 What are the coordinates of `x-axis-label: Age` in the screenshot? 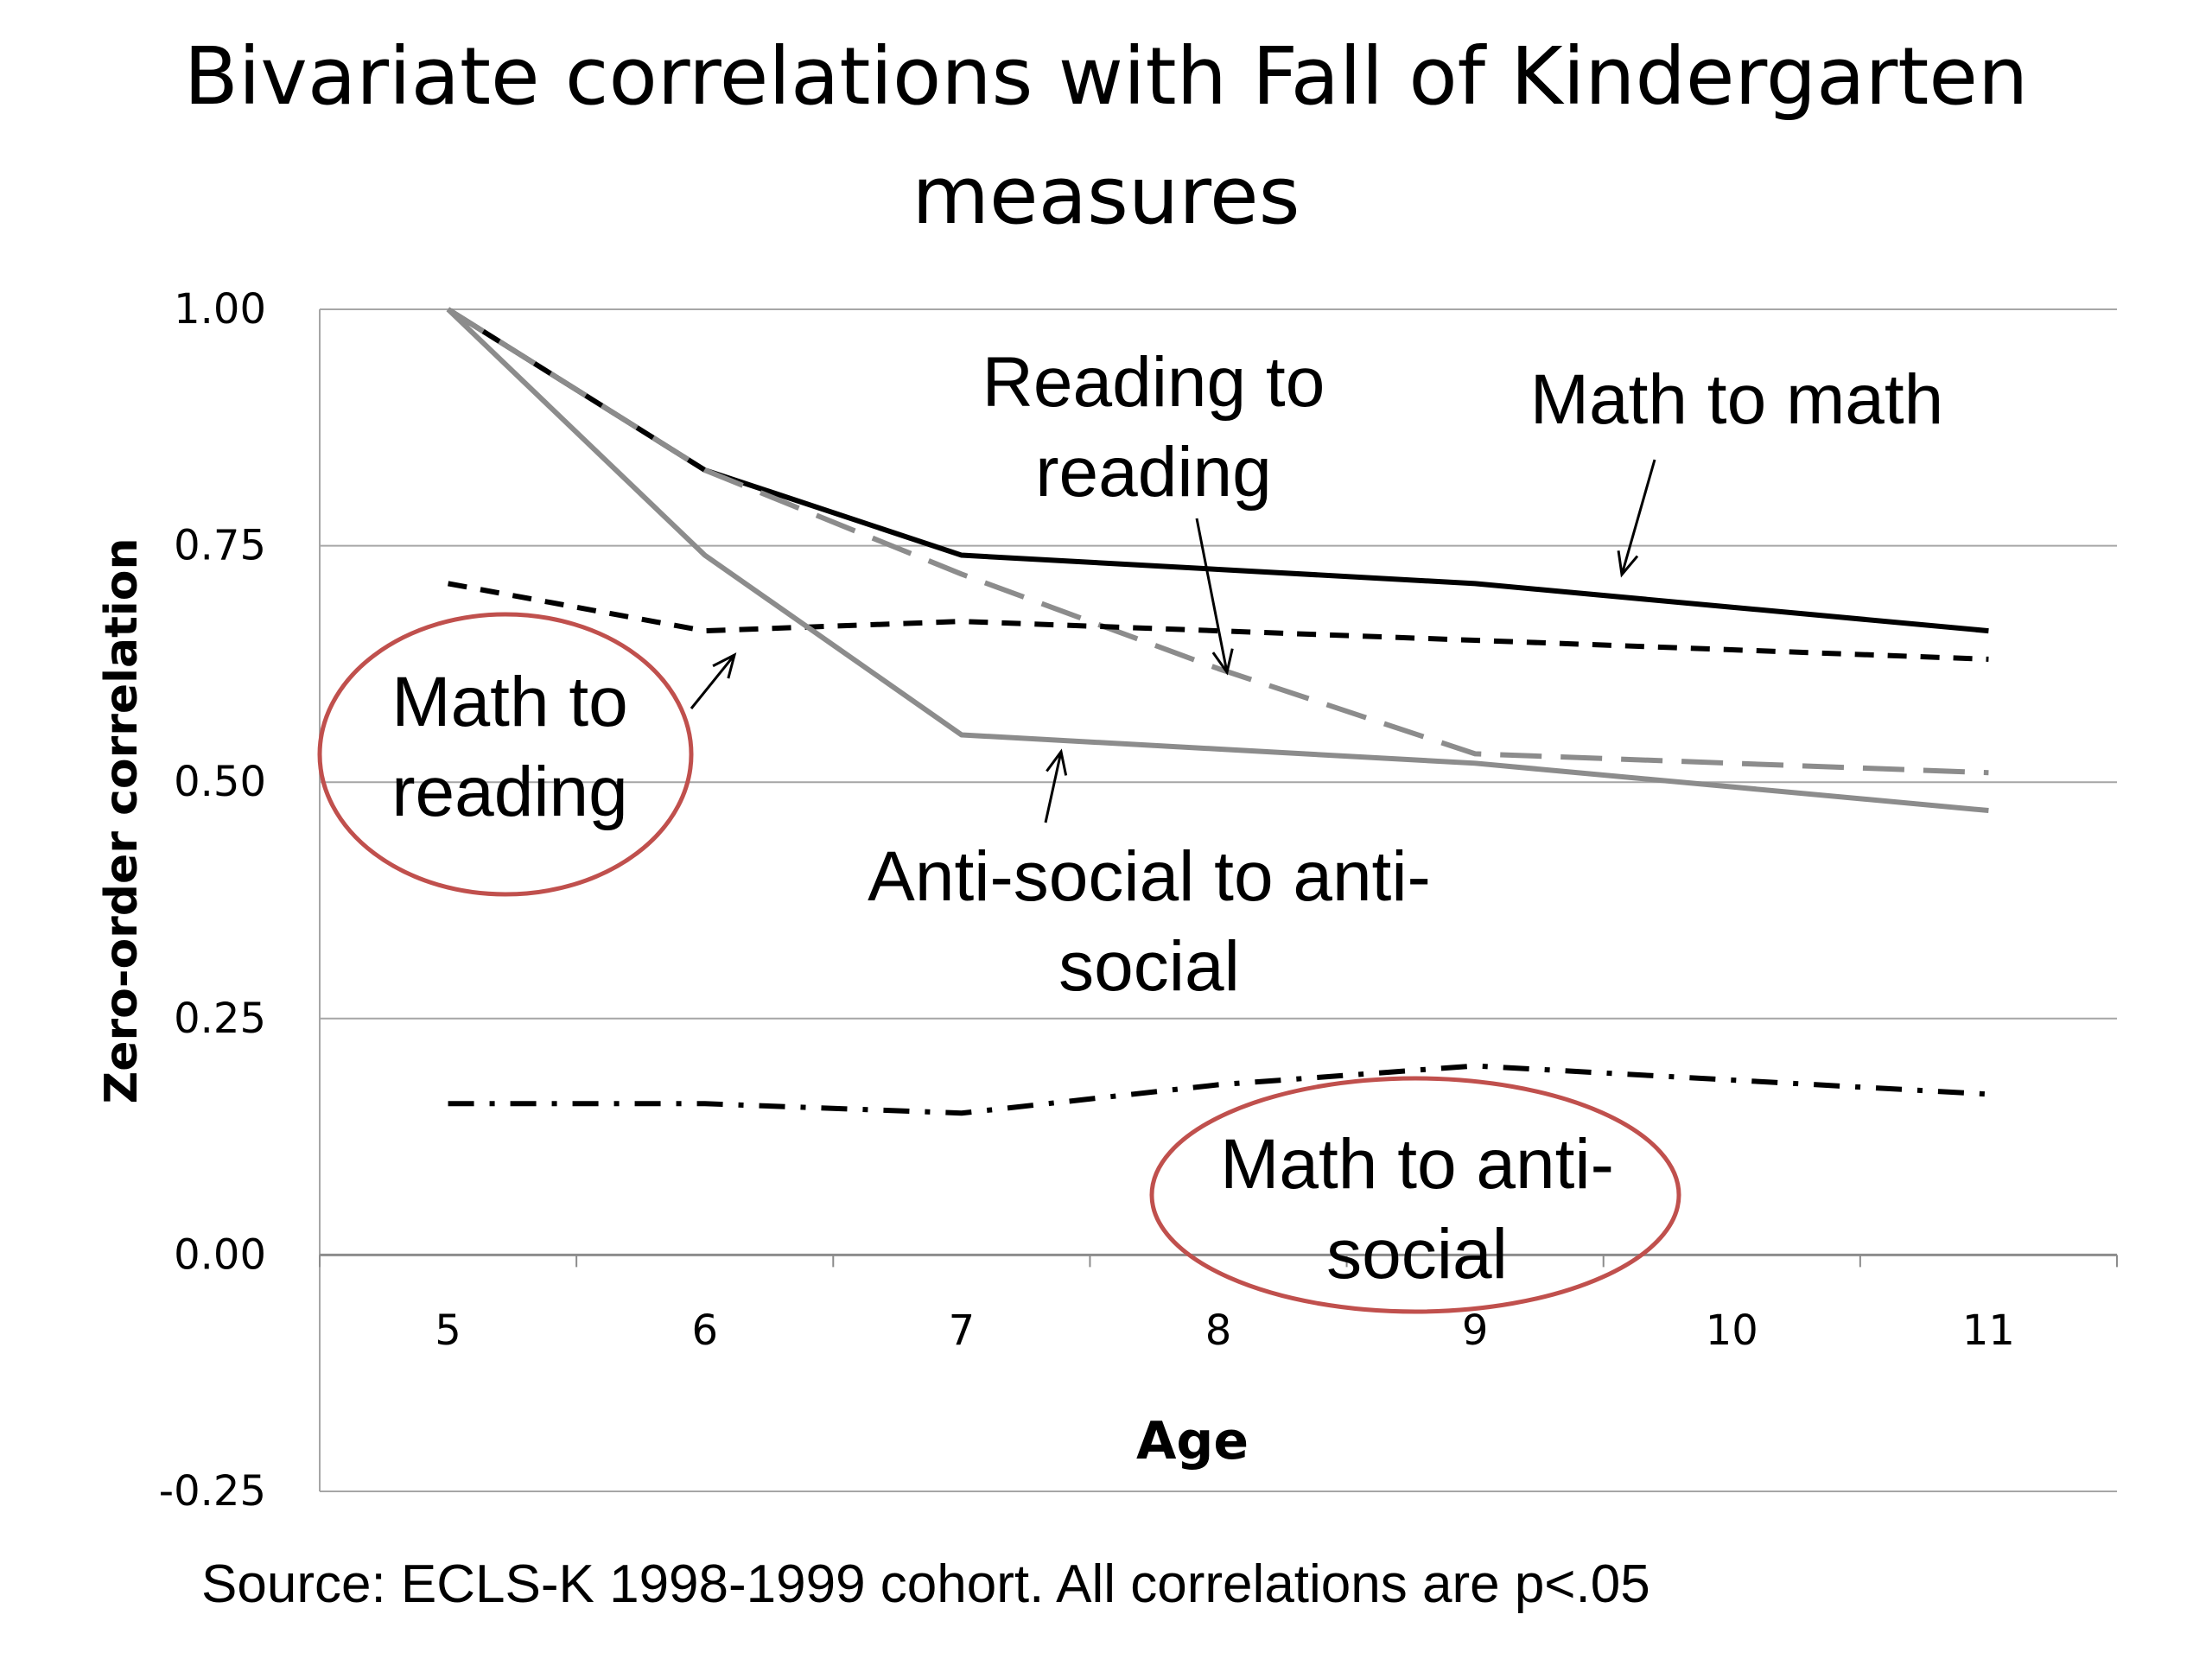 It's located at (1192, 1441).